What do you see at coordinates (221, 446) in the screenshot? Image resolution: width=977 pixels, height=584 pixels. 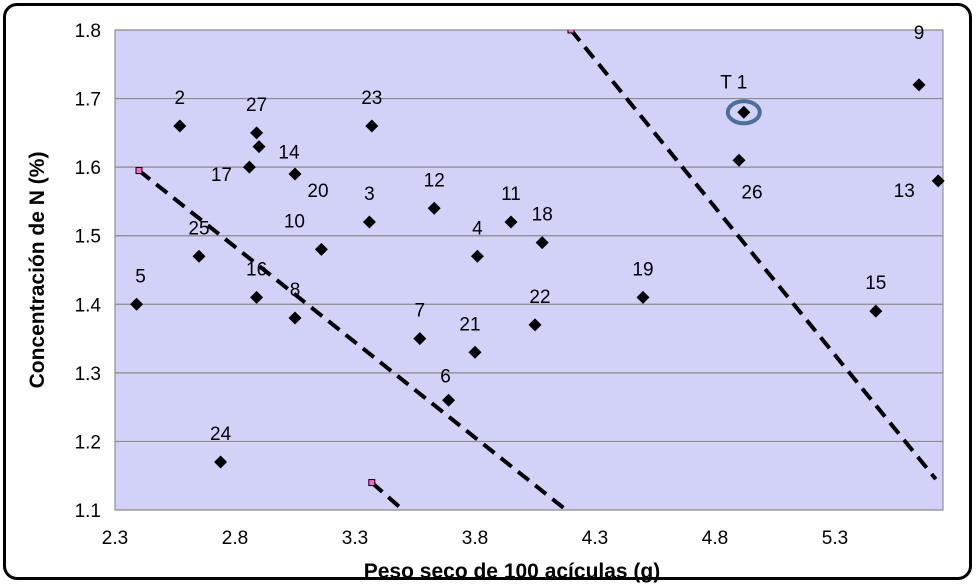 I see `data-point: 24` at bounding box center [221, 446].